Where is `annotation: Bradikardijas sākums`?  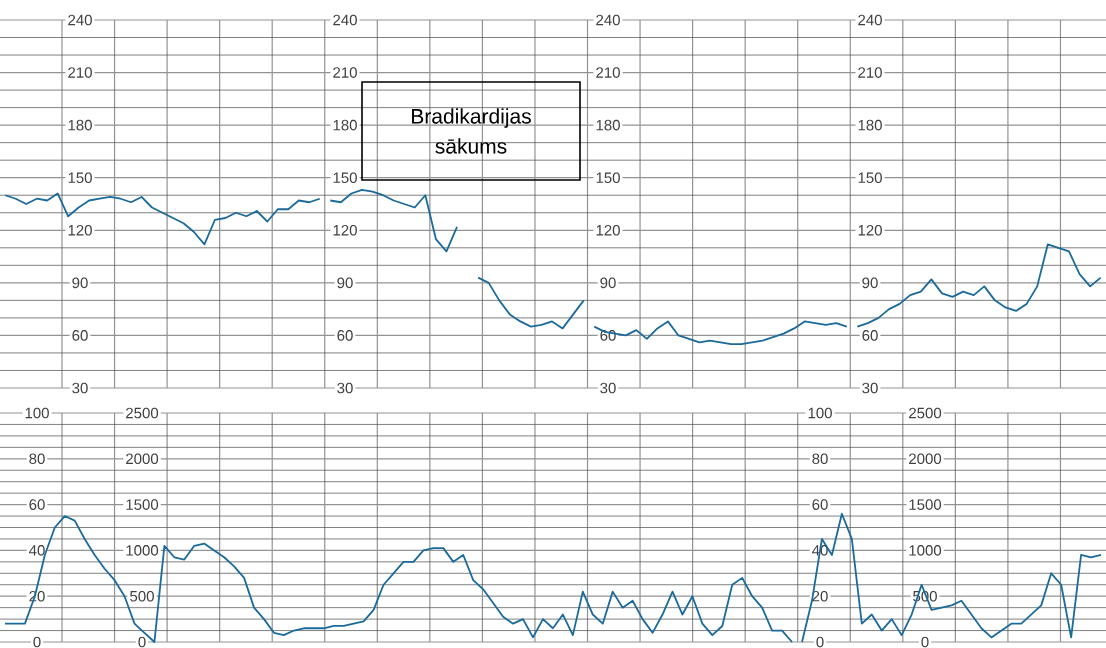 annotation: Bradikardijas sākums is located at coordinates (471, 131).